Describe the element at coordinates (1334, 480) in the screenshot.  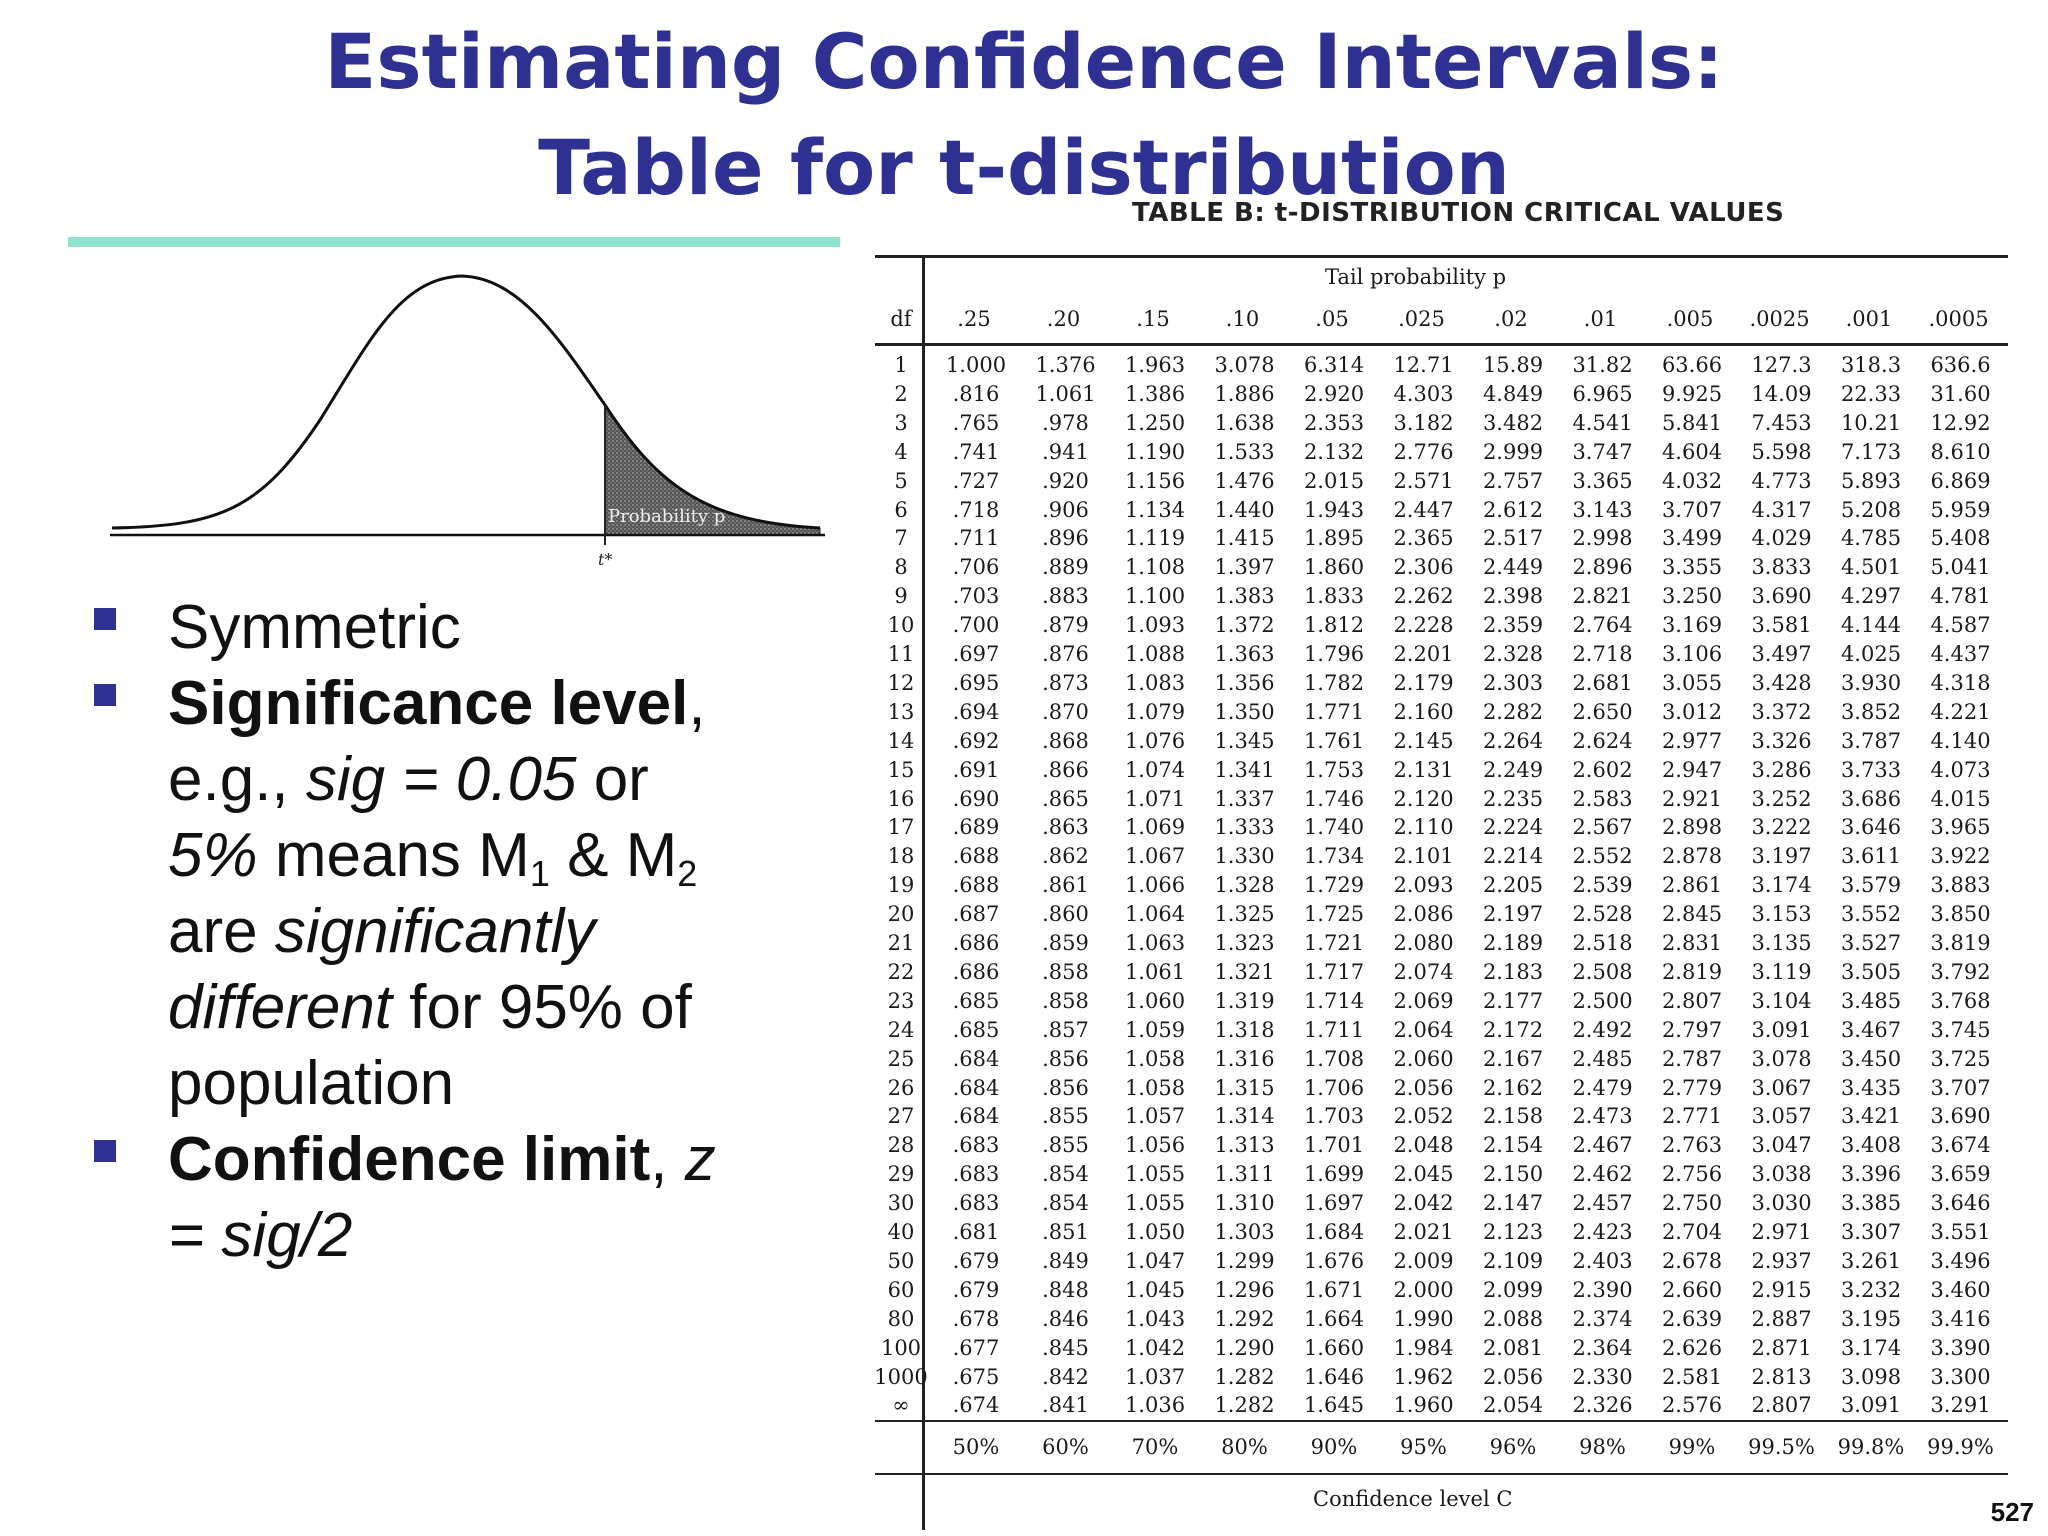
I see `table-cell: 2.015` at that location.